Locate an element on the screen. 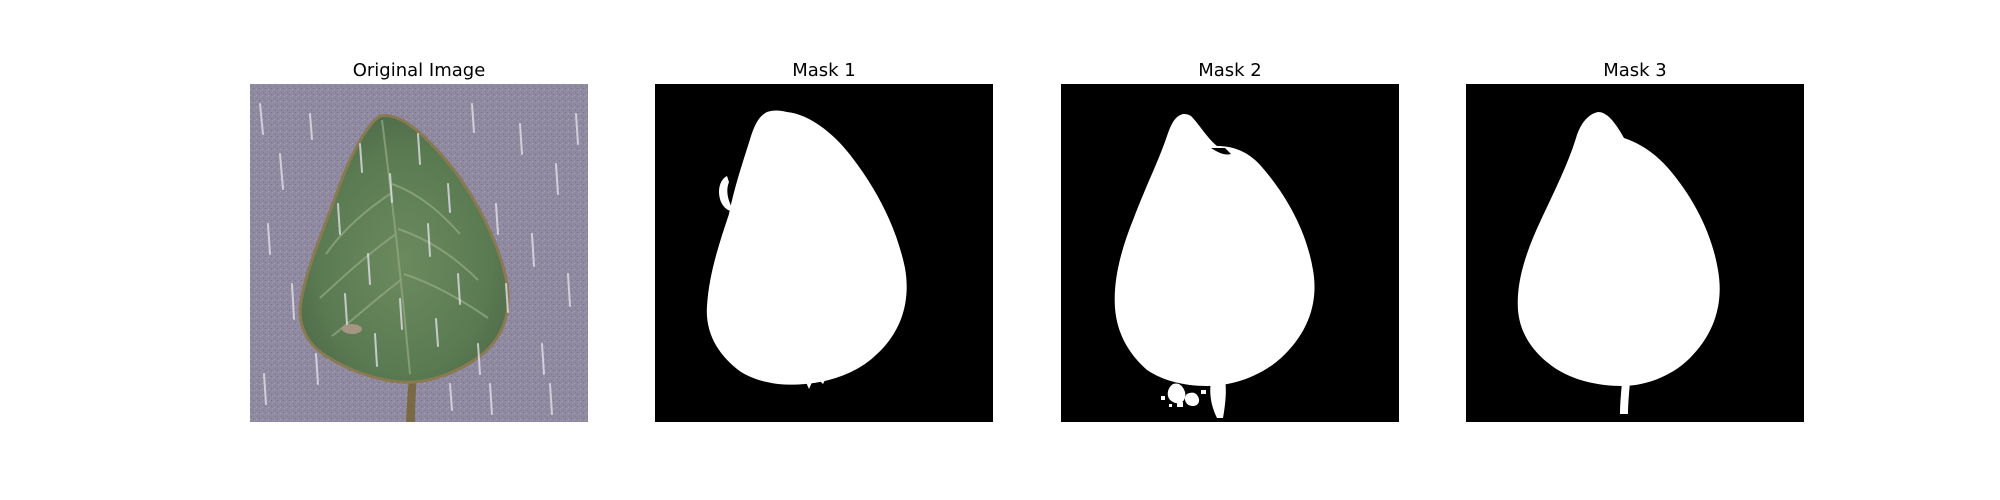 The image size is (2000, 500). mask-1-hook is located at coordinates (726, 193).